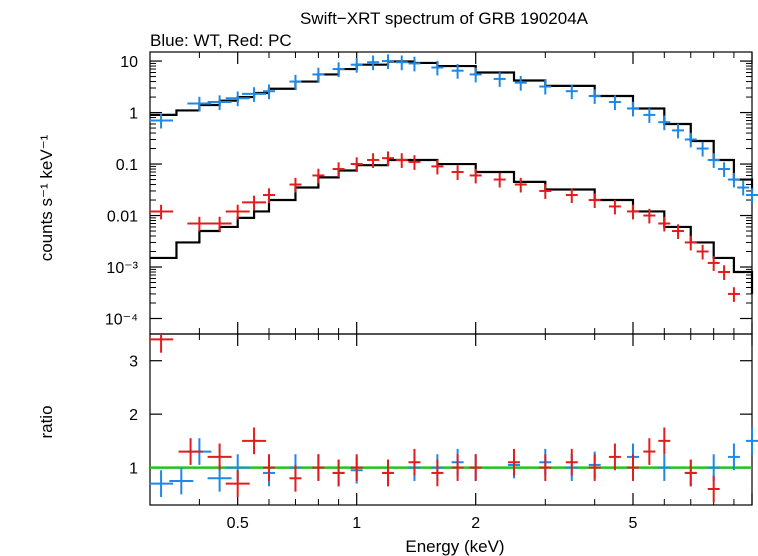  Describe the element at coordinates (122, 217) in the screenshot. I see `y-tick-label: 0.01` at that location.